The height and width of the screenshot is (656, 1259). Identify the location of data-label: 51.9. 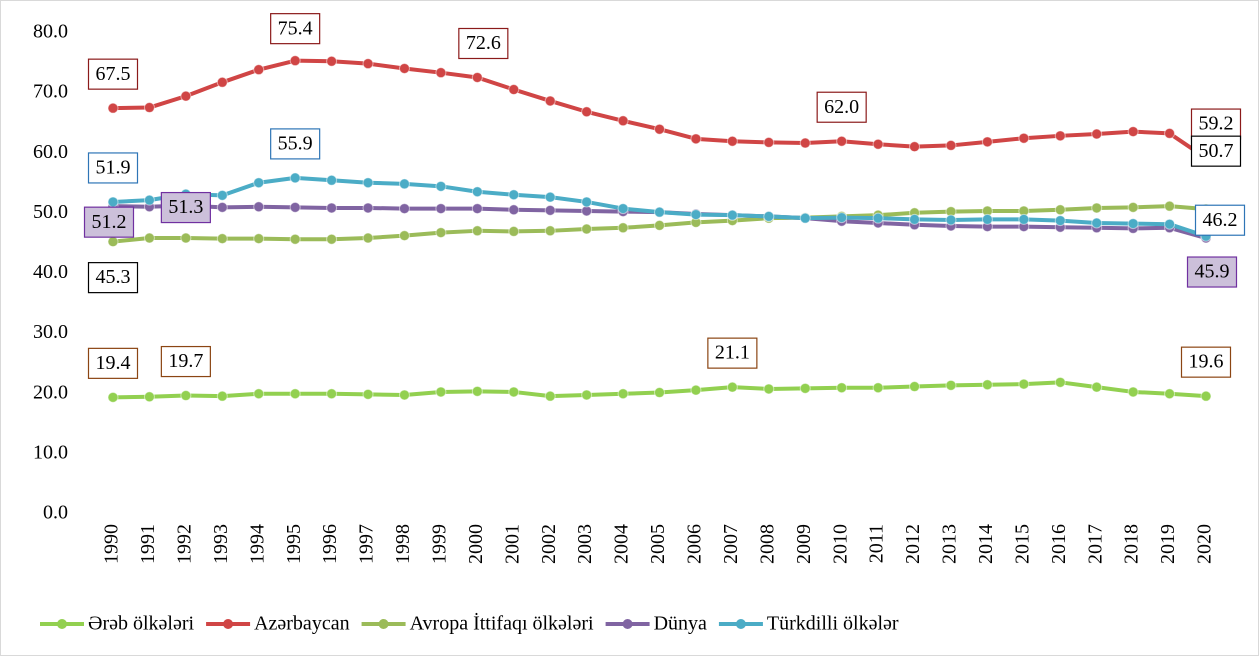
(113, 168).